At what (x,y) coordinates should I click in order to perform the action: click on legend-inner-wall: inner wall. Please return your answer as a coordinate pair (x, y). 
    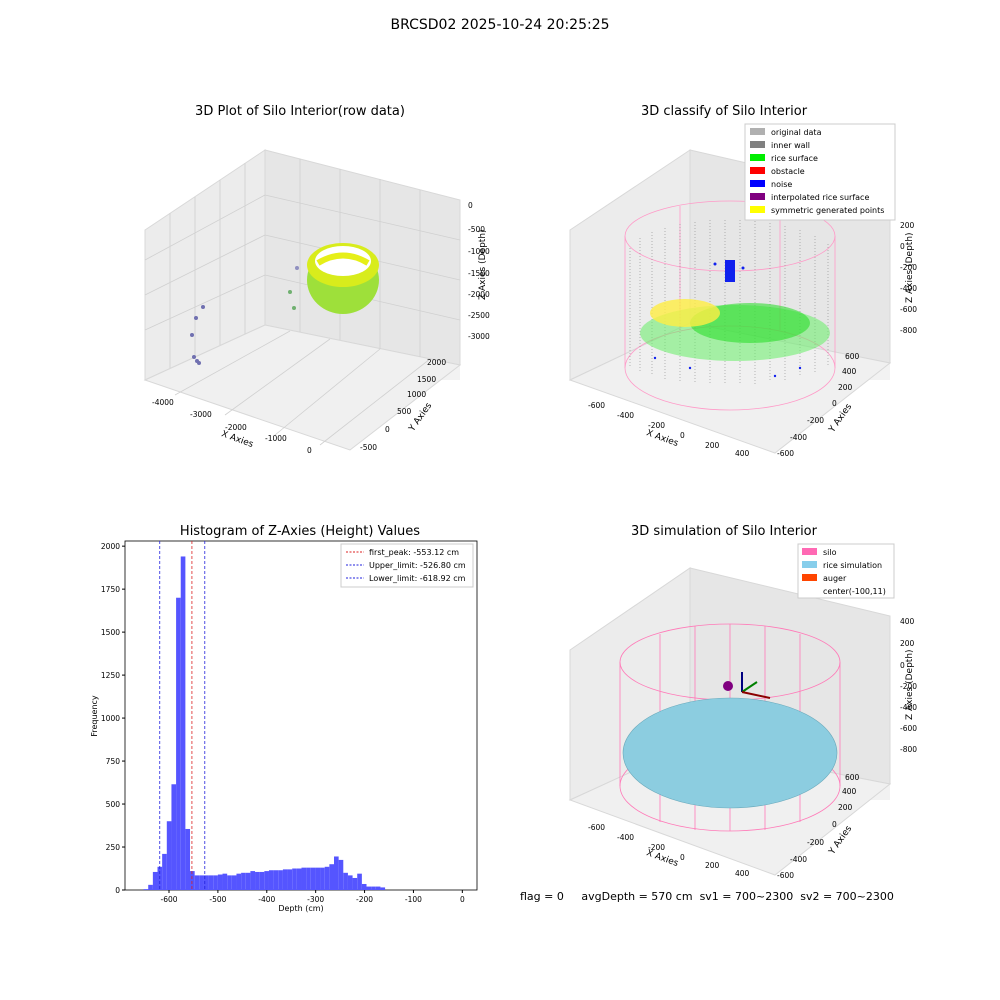
    Looking at the image, I should click on (790, 145).